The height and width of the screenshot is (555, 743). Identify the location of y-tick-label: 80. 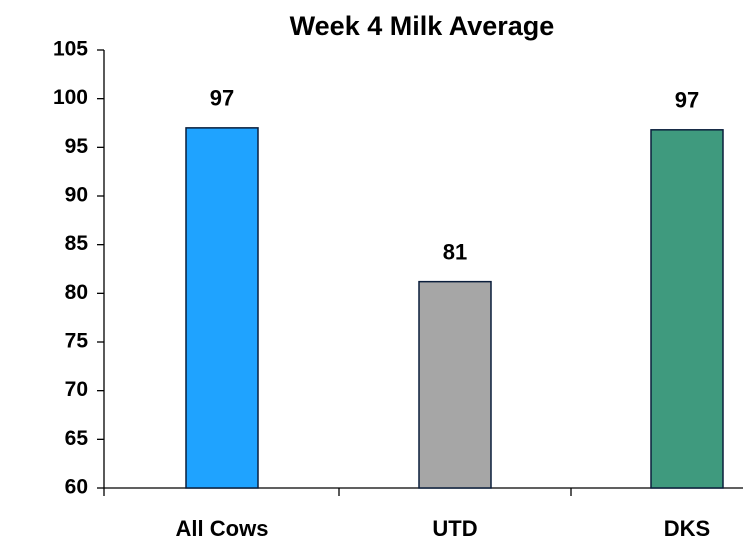
(76, 292).